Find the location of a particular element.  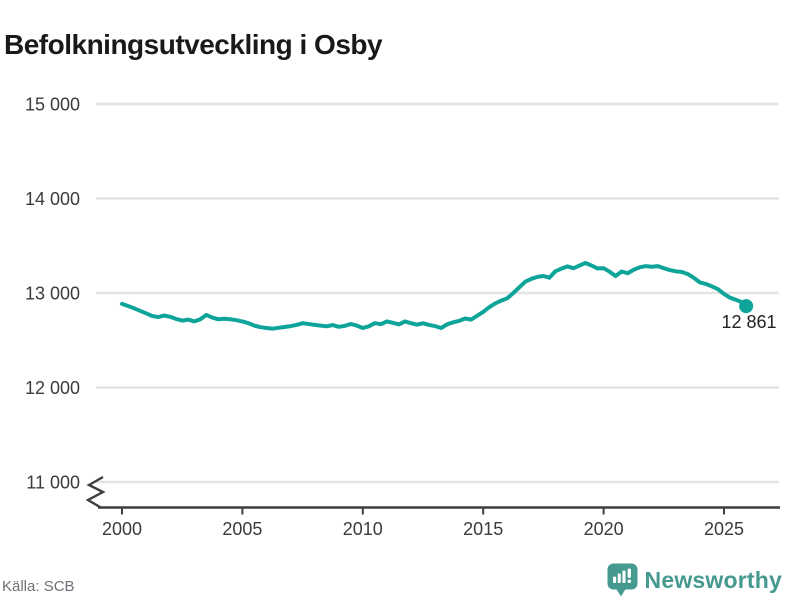

y-tick-label: 15 000 is located at coordinates (52, 105).